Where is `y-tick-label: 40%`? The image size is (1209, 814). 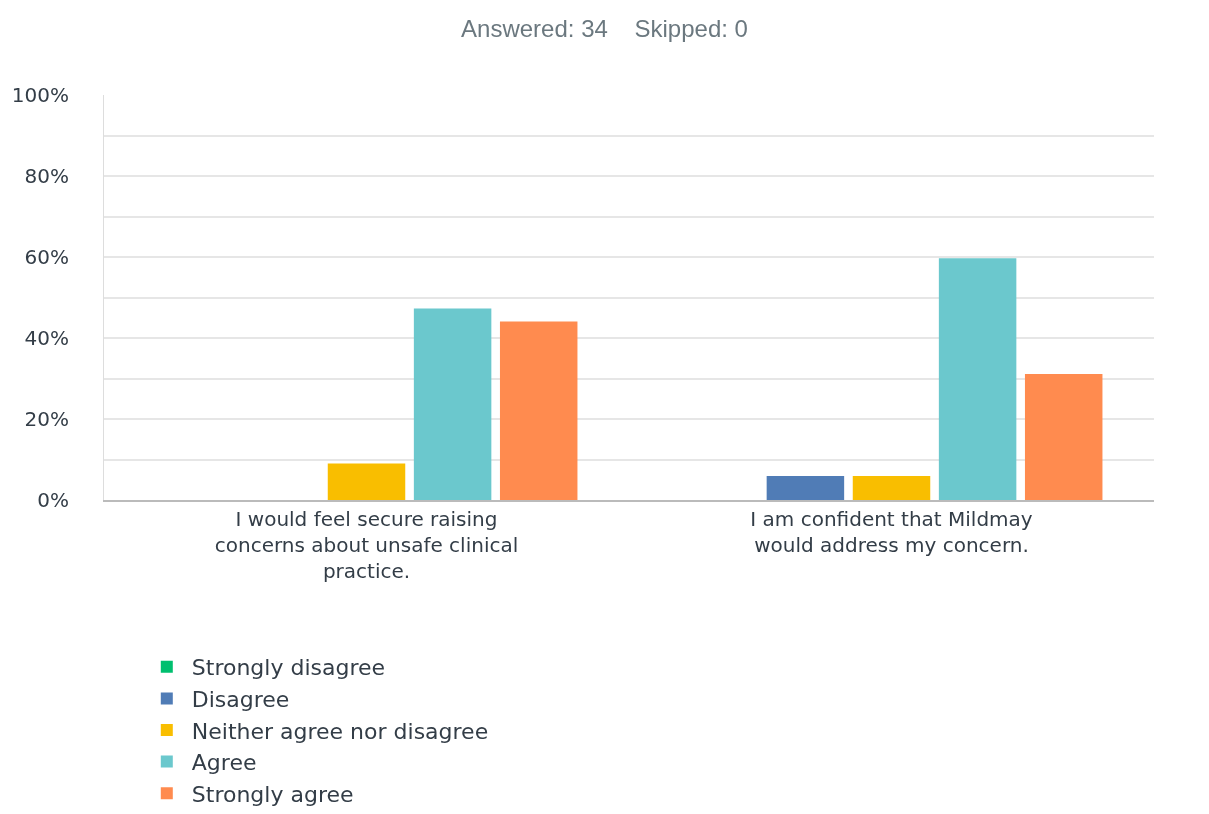 y-tick-label: 40% is located at coordinates (46, 338).